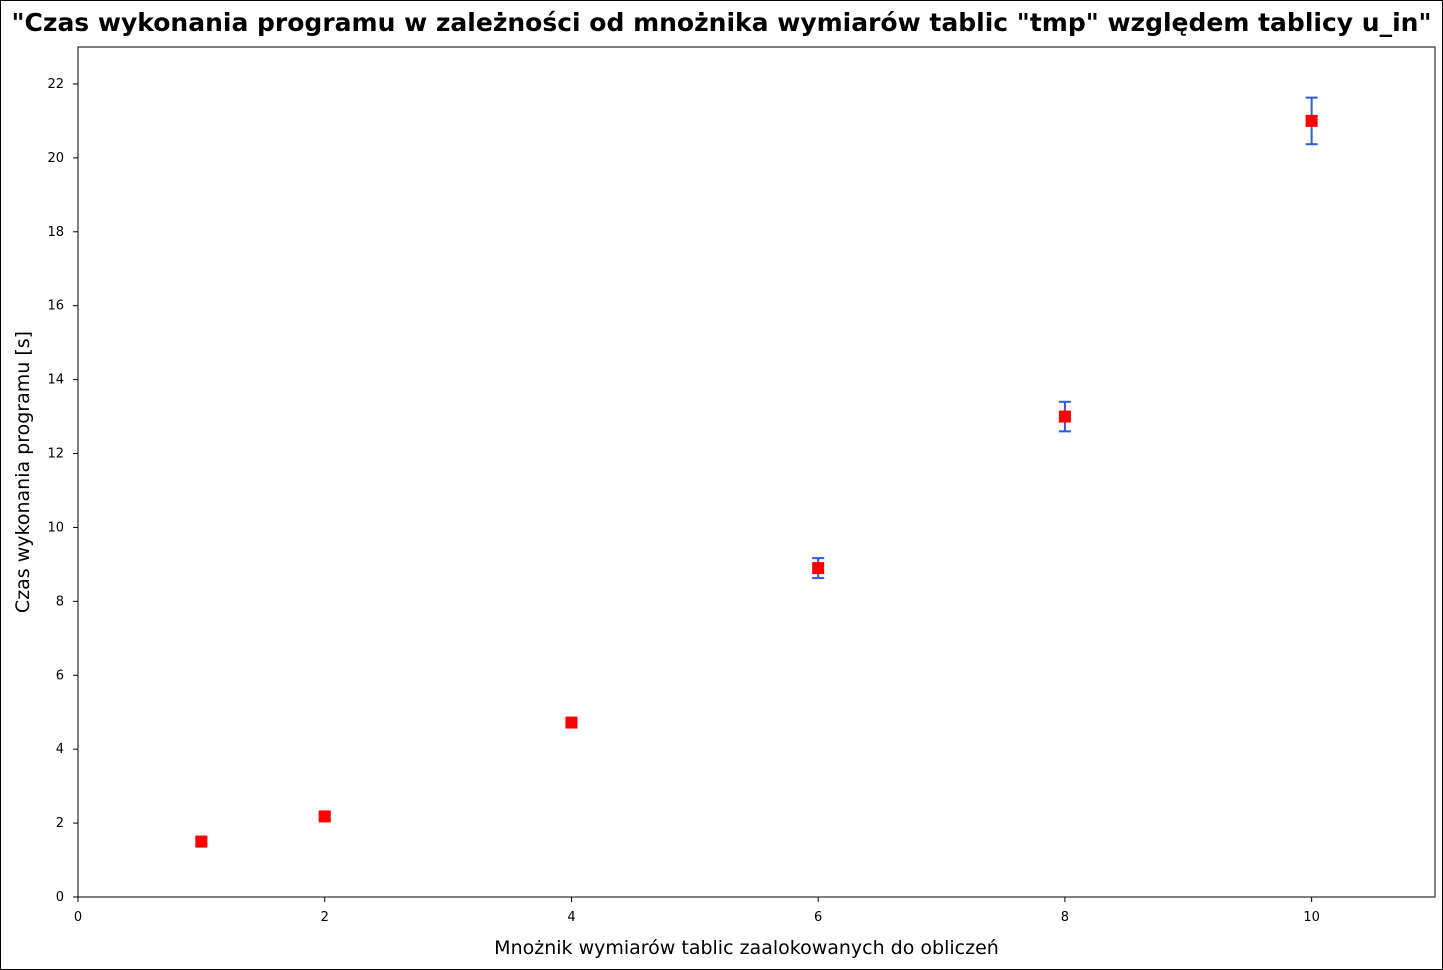 The image size is (1443, 970). I want to click on y-tick-label: 20, so click(55, 158).